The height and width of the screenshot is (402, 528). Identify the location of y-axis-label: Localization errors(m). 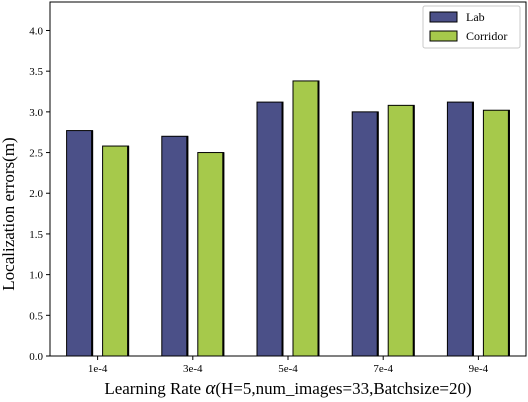
(9, 213).